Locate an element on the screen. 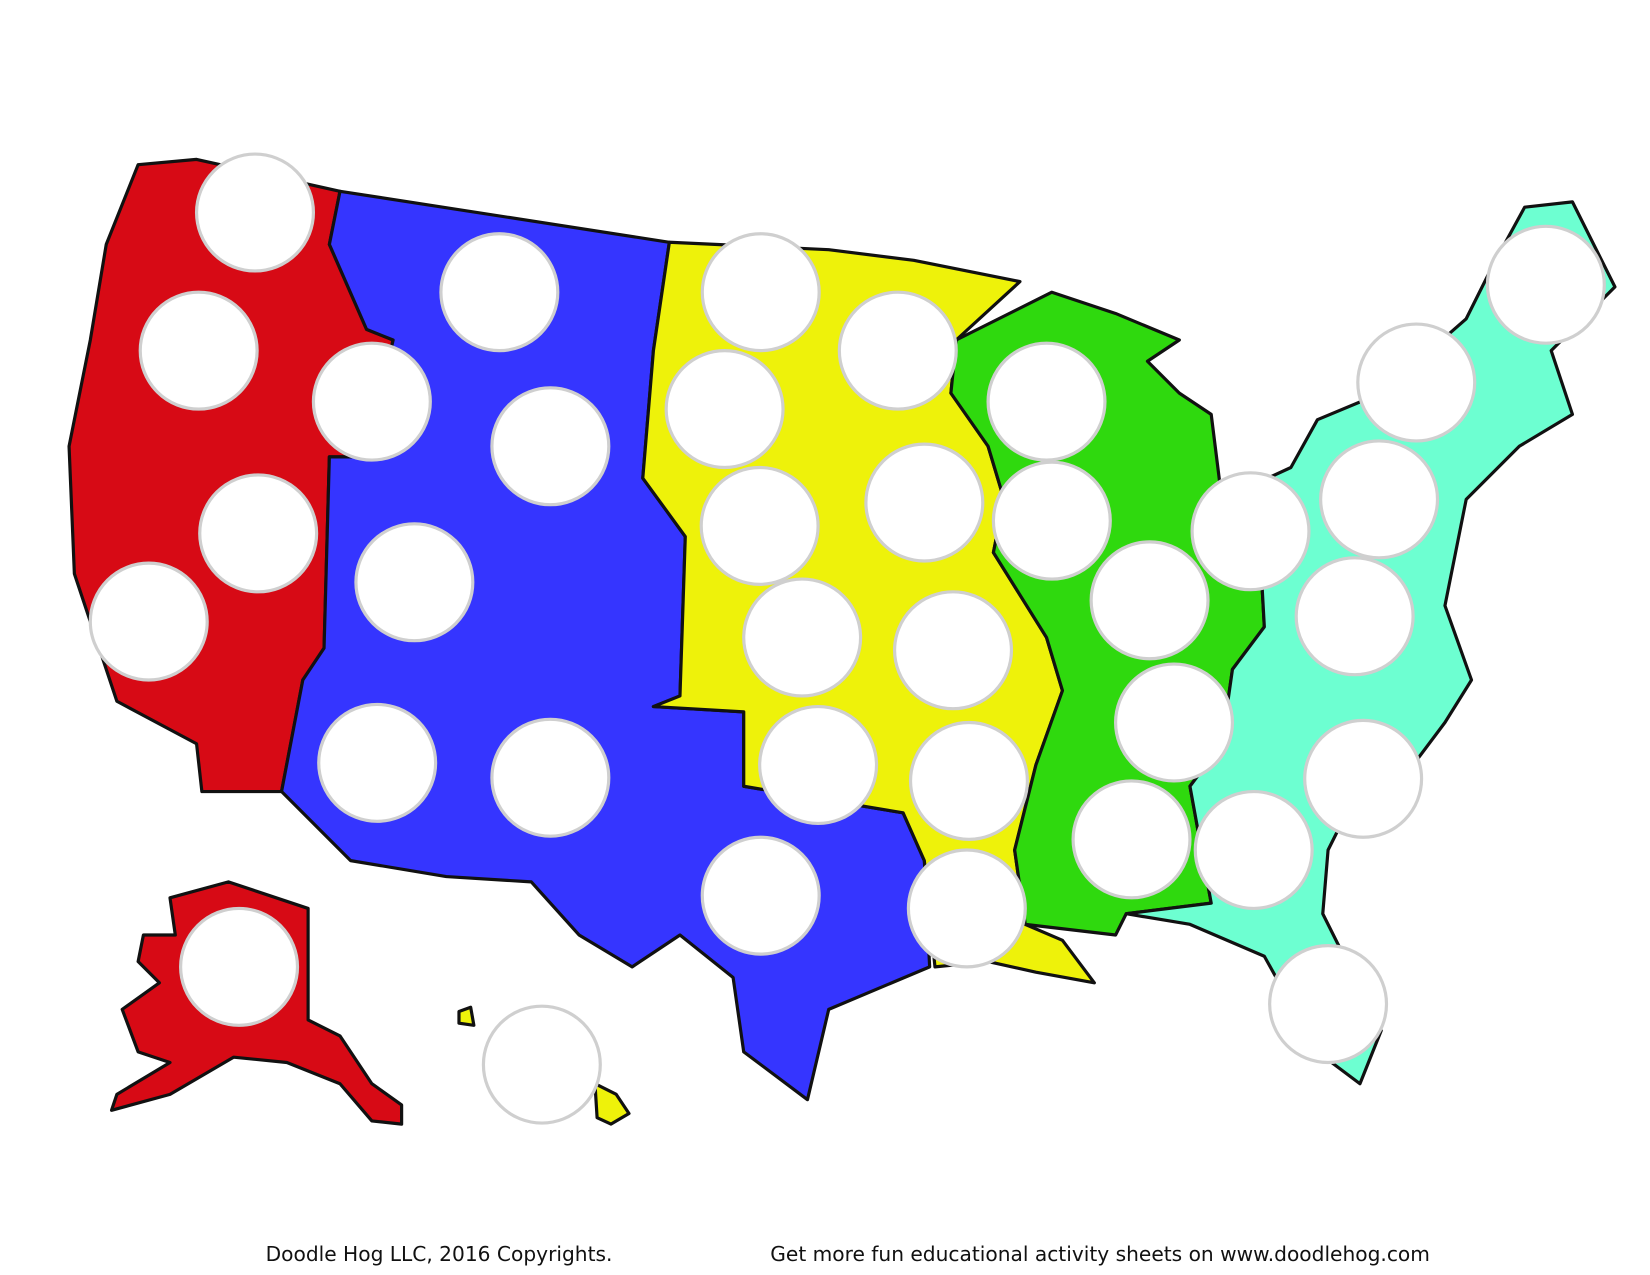 The image size is (1650, 1275). copyright-text: Doodle Hog LLC, 2016 Copyrights. is located at coordinates (439, 1254).